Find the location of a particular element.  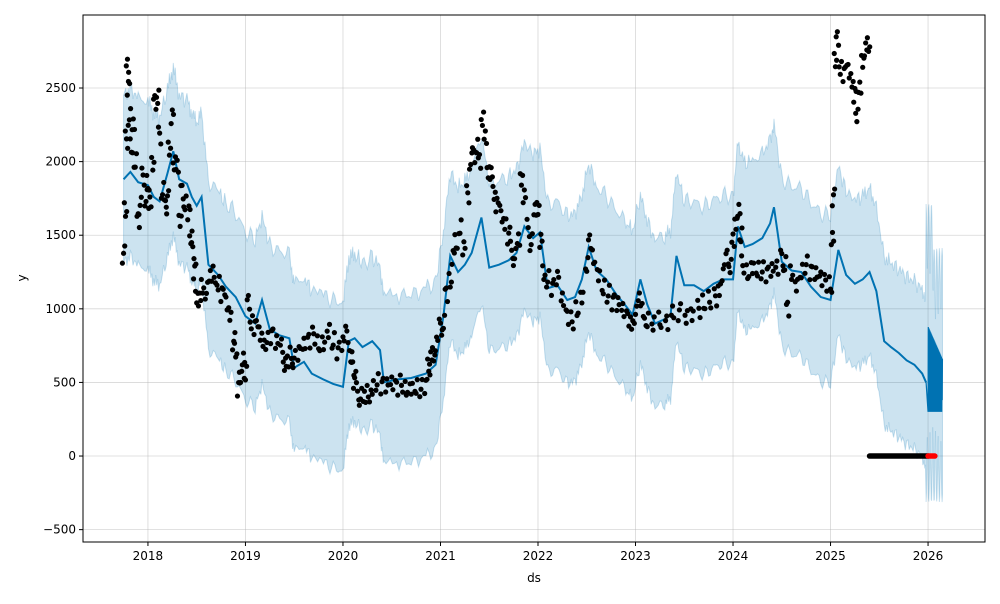

y-tick-label: 2000 is located at coordinates (60, 162).